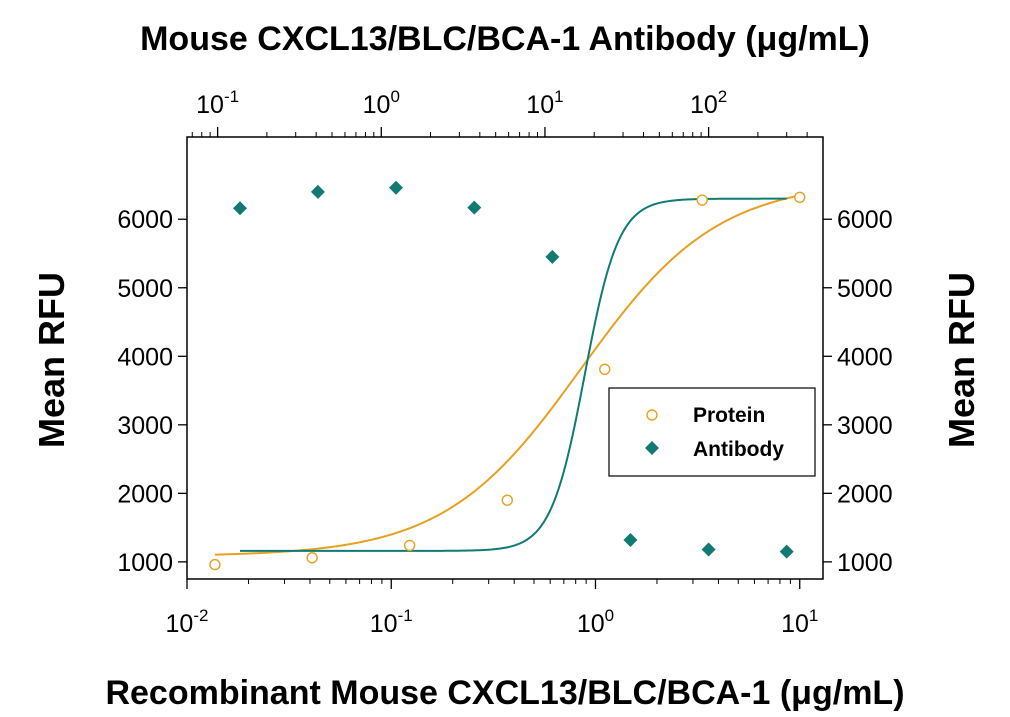  Describe the element at coordinates (145, 289) in the screenshot. I see `left-axis-tick-label: 5000` at that location.